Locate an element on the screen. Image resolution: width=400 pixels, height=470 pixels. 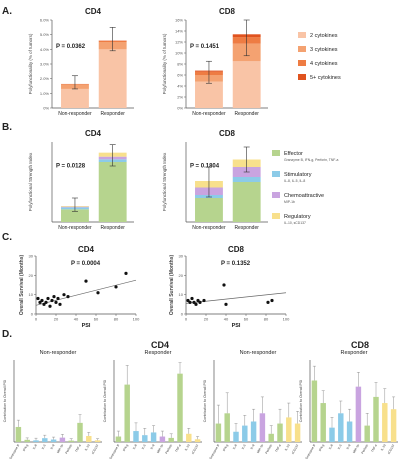
a-cd4-ytick-label-2: 2.0% is located at coordinates (45, 78).